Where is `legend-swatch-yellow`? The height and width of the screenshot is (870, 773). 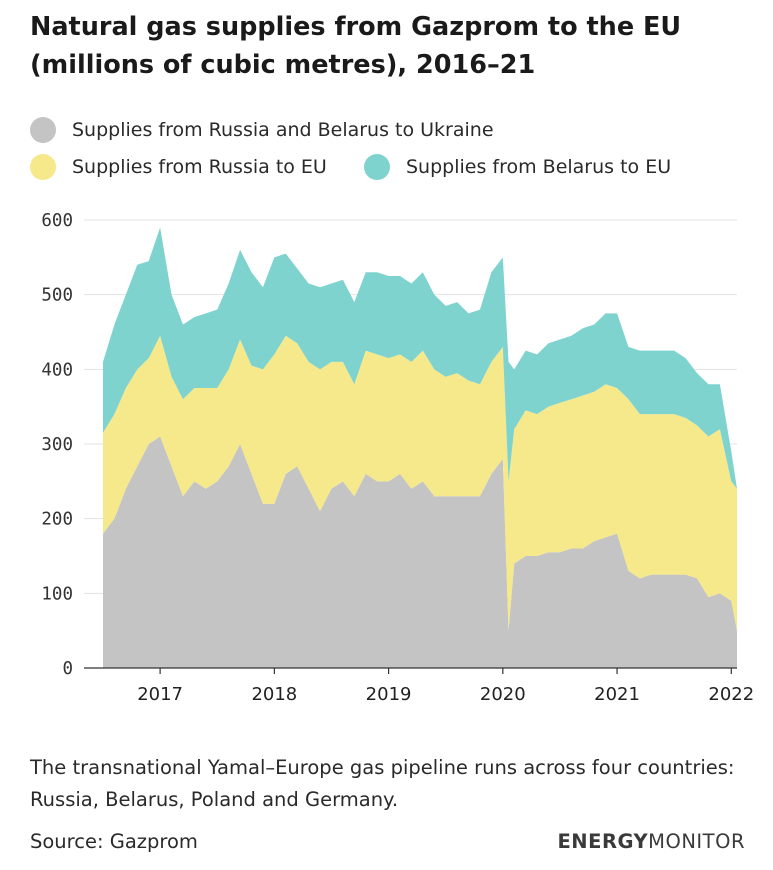
legend-swatch-yellow is located at coordinates (43, 167).